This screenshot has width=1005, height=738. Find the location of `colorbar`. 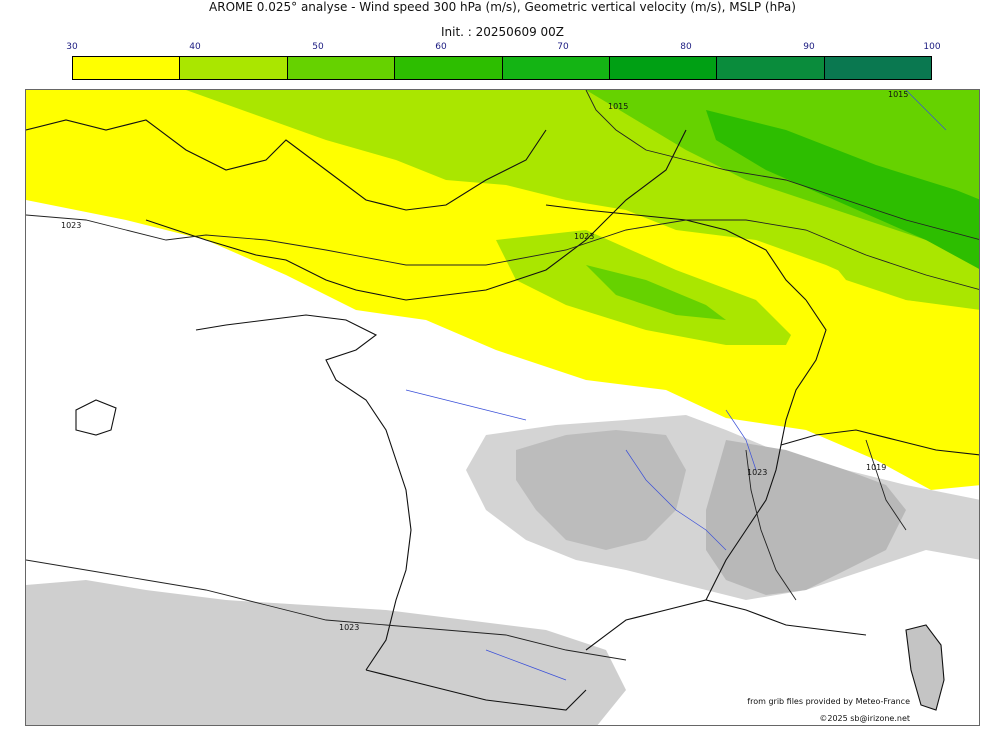

colorbar is located at coordinates (502, 68).